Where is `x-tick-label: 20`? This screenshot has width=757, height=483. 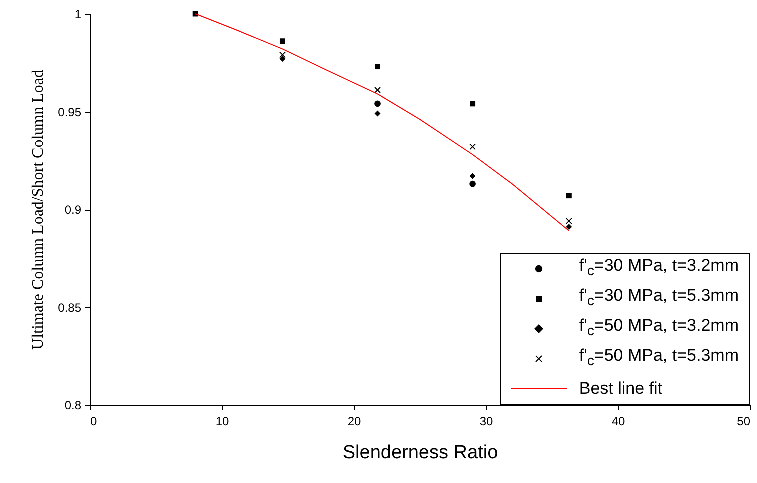
x-tick-label: 20 is located at coordinates (355, 421).